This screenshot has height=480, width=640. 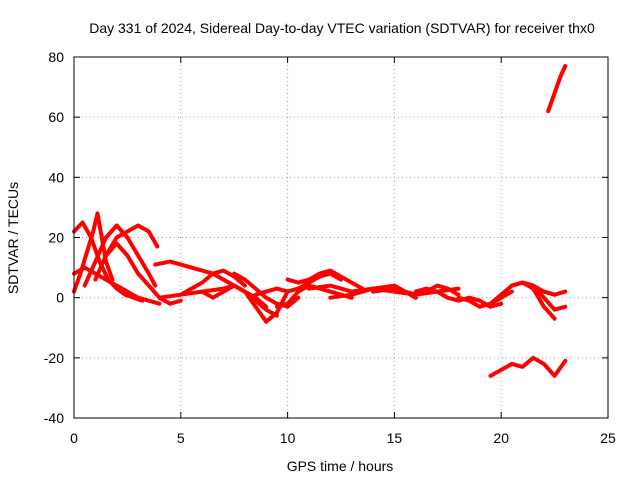 What do you see at coordinates (60, 298) in the screenshot?
I see `y-tick-label: 0` at bounding box center [60, 298].